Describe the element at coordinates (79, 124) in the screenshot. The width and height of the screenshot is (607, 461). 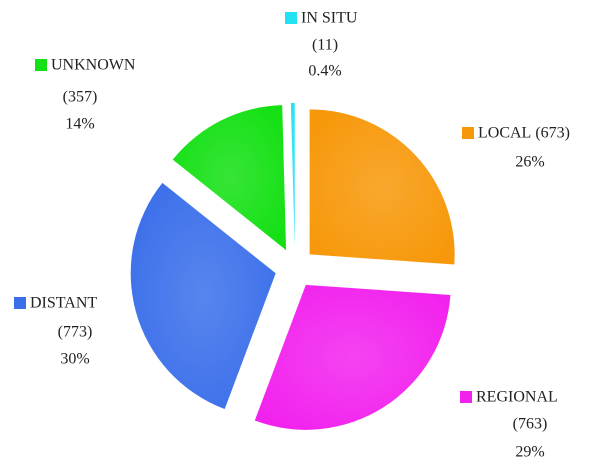
I see `percent-label: 14%` at that location.